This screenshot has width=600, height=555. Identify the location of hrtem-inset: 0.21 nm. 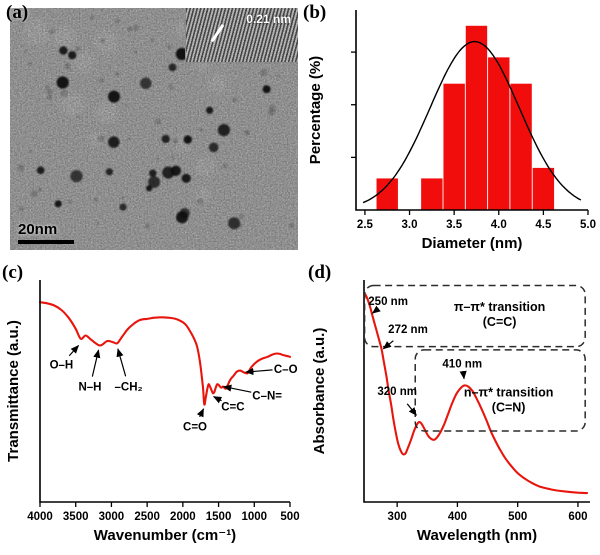
(241, 35).